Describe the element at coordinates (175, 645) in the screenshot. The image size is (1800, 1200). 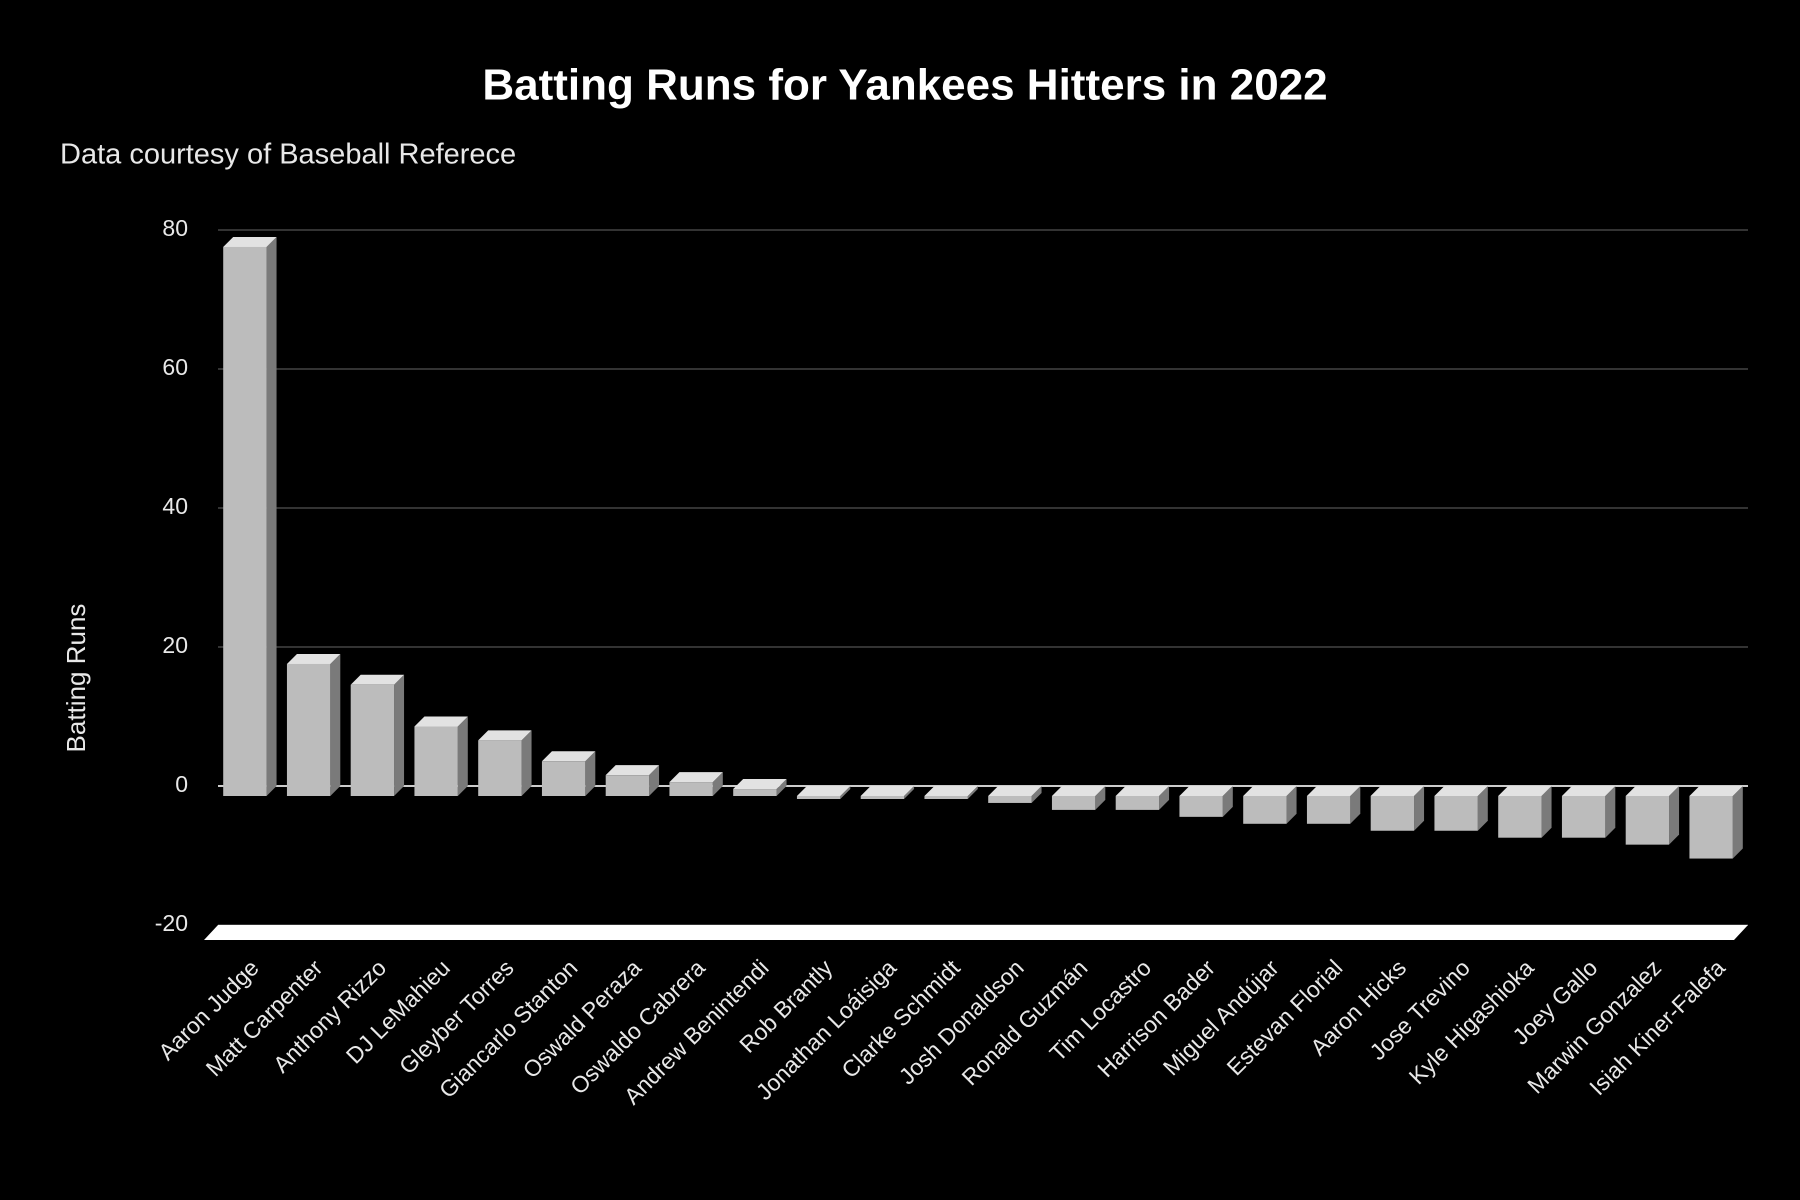
I see `y-tick-label: 20` at that location.